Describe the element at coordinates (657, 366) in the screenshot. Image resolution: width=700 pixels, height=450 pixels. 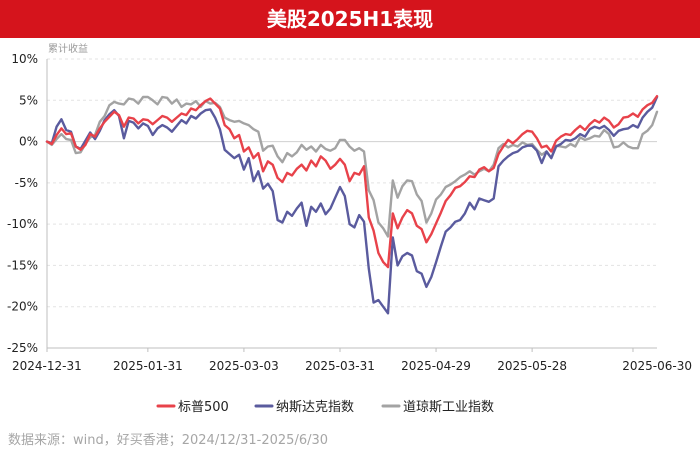
I see `x-tick-label: 2025-06-30` at that location.